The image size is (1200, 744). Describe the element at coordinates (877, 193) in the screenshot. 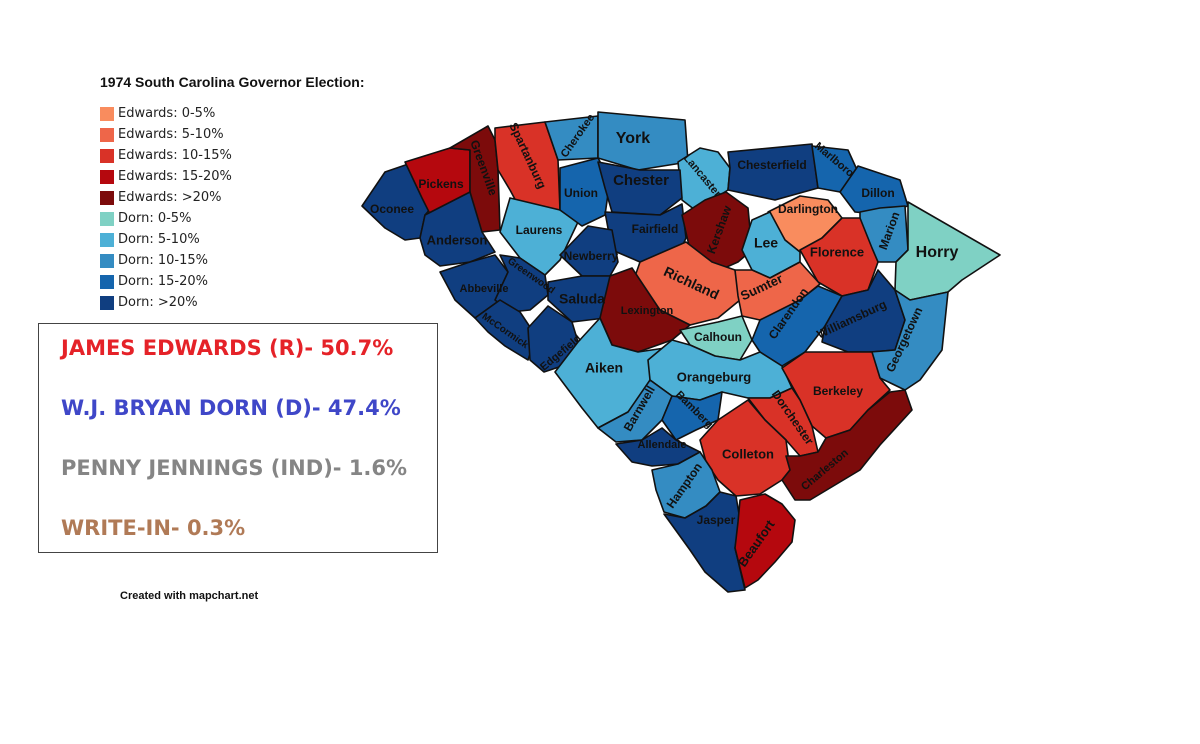

I see `county-label-dillon: Dillon` at that location.